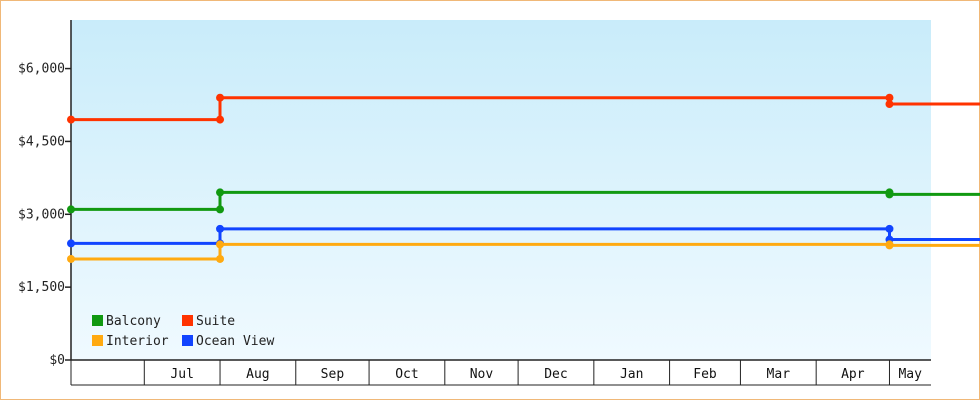 This screenshot has height=400, width=980. I want to click on y-tick-label: $4,500, so click(41, 141).